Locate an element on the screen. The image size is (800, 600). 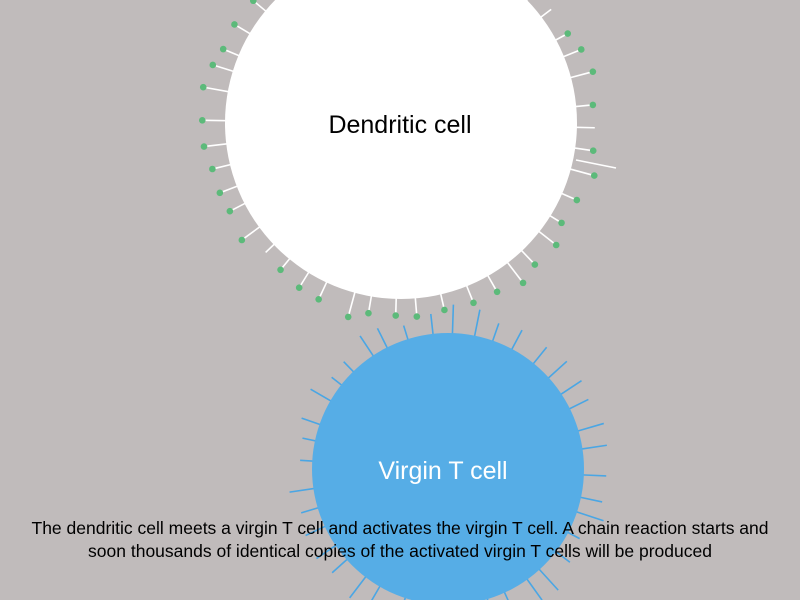
dendritic-cell-label: Dendritic cell is located at coordinates (400, 125).